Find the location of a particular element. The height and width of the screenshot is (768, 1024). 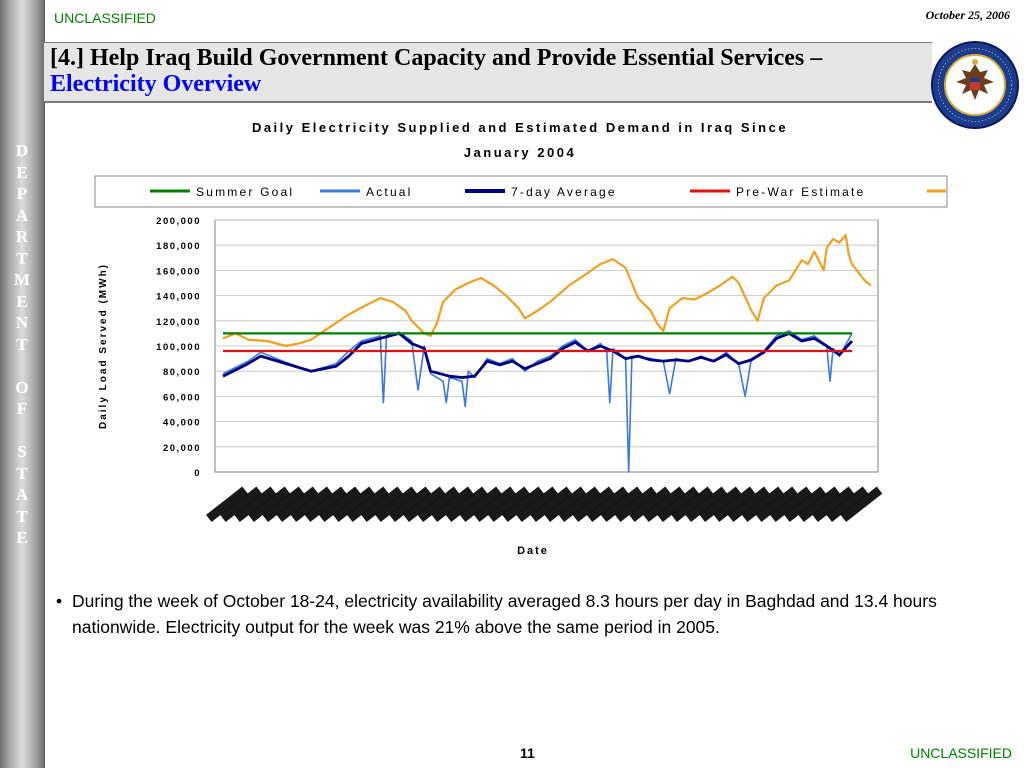

classification-footer: UNCLASSIFIED is located at coordinates (961, 753).